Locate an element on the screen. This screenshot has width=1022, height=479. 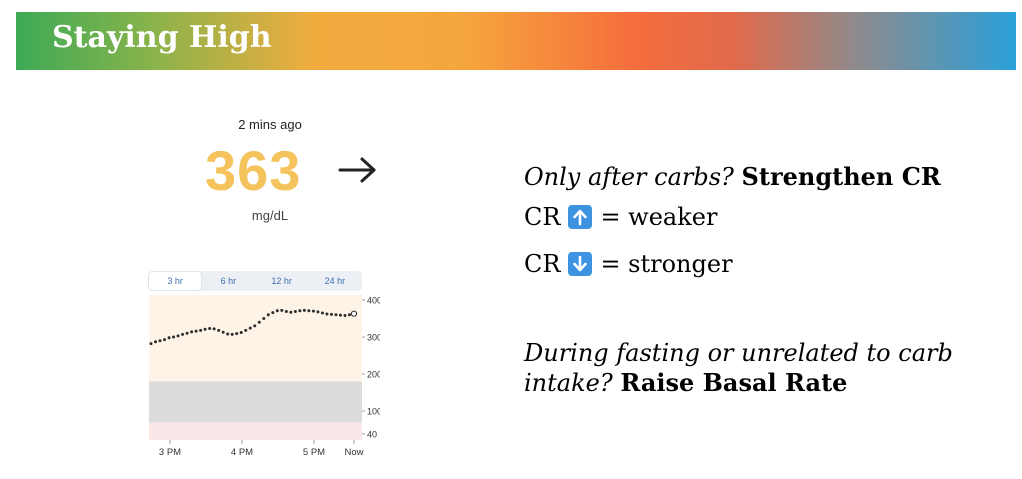
note-cr-down: CR = stronger is located at coordinates (628, 264).